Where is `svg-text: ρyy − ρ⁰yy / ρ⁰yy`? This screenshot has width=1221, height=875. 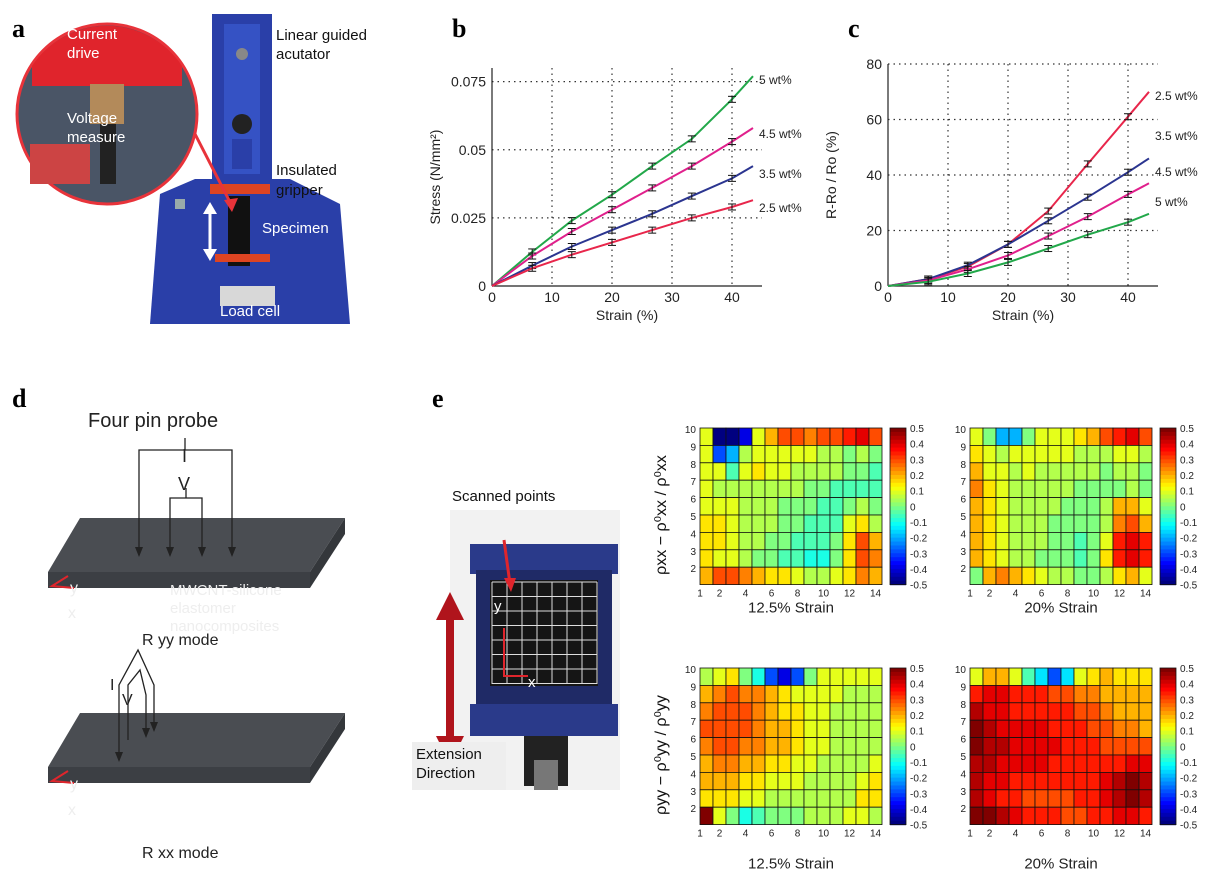
svg-text: ρyy − ρ⁰yy / ρ⁰yy is located at coordinates (661, 755).